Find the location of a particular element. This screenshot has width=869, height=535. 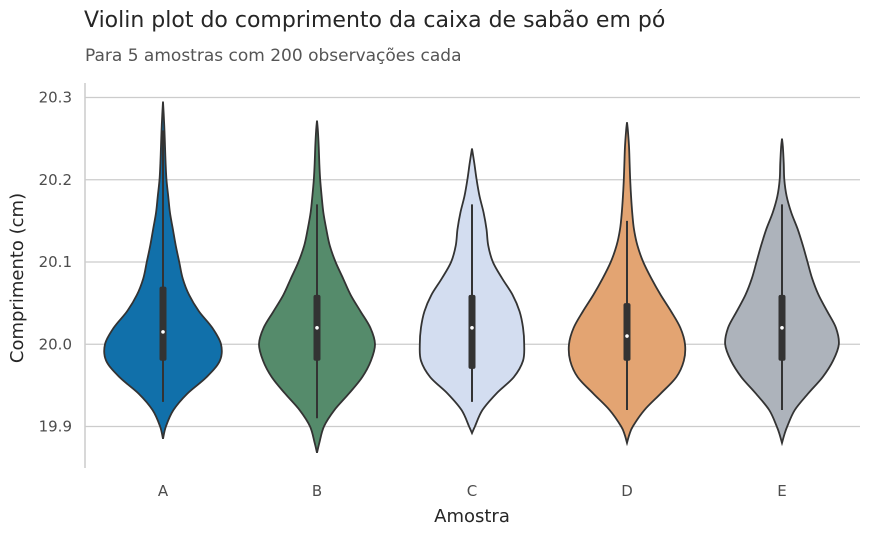

violin-e is located at coordinates (782, 292).